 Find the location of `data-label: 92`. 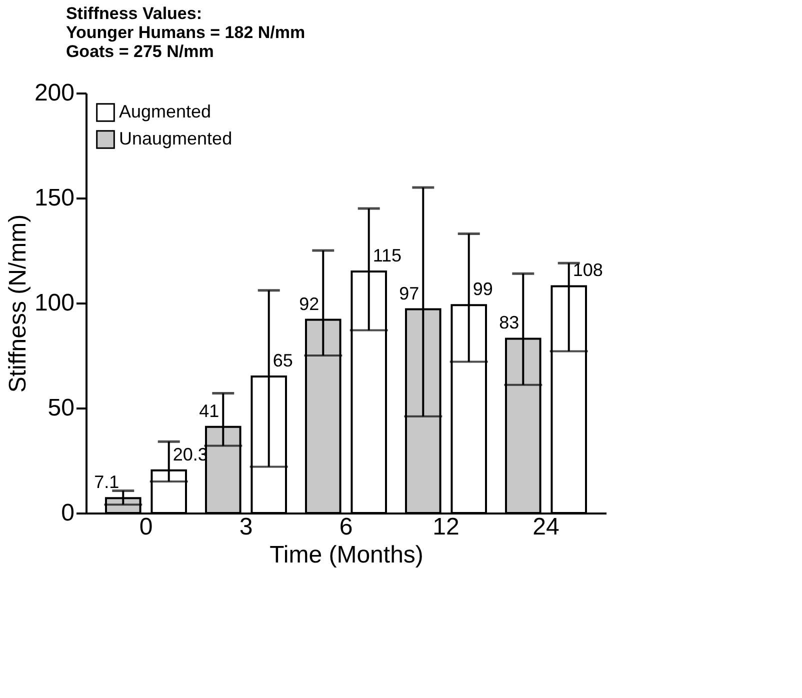

data-label: 92 is located at coordinates (309, 304).